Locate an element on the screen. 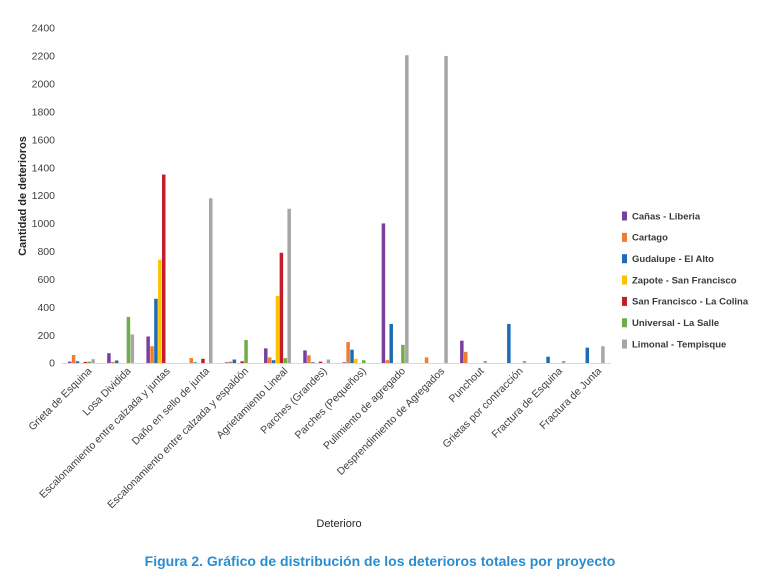 The height and width of the screenshot is (578, 764). bar-san-francisco-la-colina-agrietamiento-lineal is located at coordinates (281, 307).